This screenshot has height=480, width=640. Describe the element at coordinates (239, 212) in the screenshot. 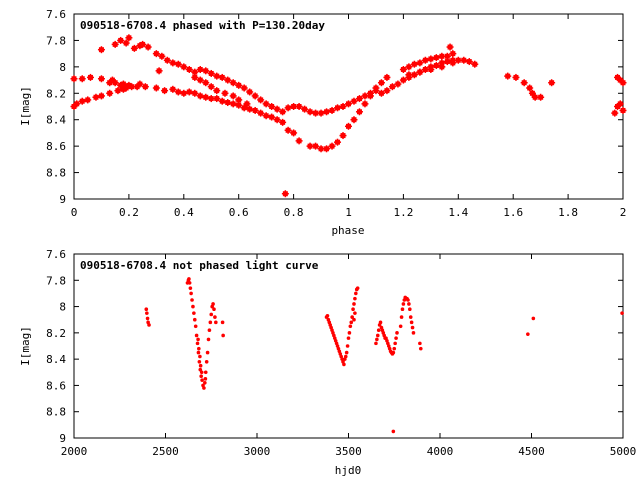

I see `x-tick-label: 0.6` at that location.